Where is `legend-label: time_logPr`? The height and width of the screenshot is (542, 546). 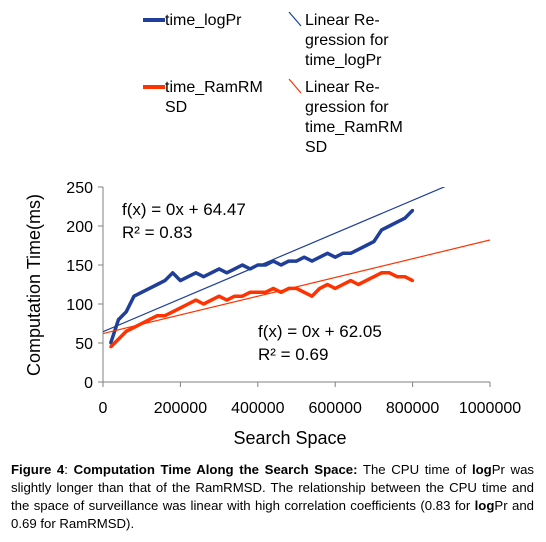 legend-label: time_logPr is located at coordinates (203, 20).